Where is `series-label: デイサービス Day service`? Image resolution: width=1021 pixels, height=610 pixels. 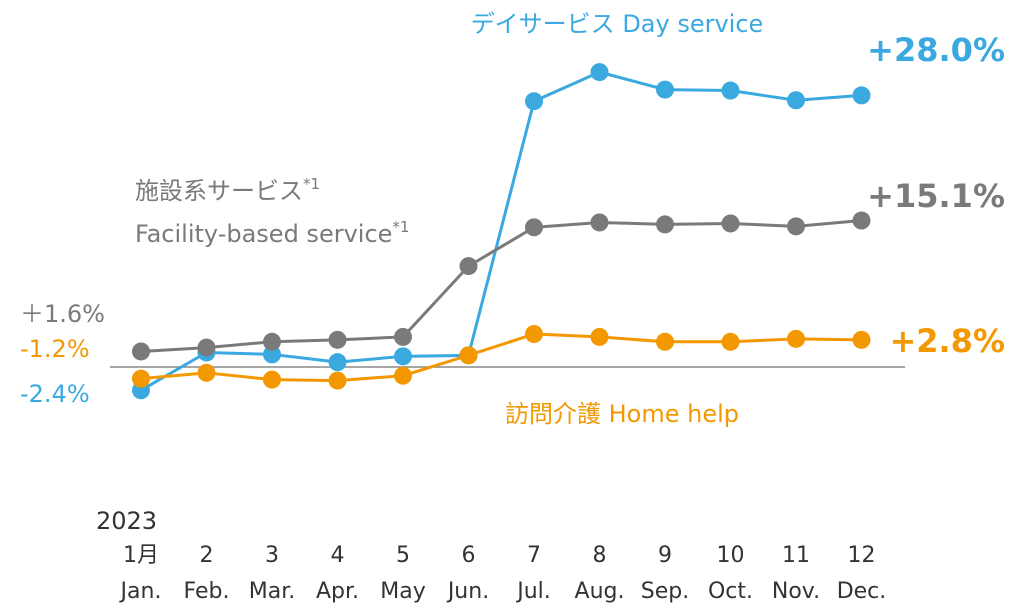
series-label: デイサービス Day service is located at coordinates (617, 24).